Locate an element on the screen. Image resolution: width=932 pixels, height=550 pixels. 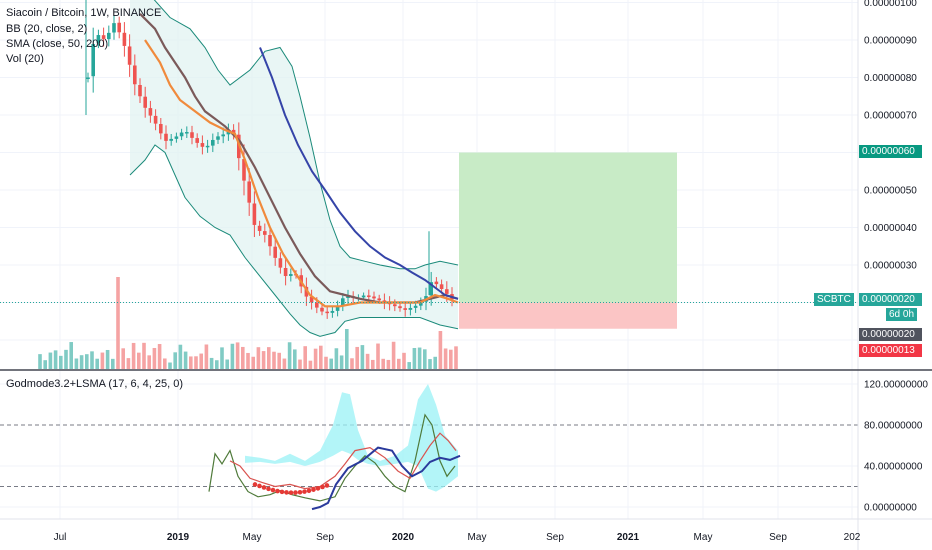
bb-legend: BB (20, close, 2) is located at coordinates (47, 29).